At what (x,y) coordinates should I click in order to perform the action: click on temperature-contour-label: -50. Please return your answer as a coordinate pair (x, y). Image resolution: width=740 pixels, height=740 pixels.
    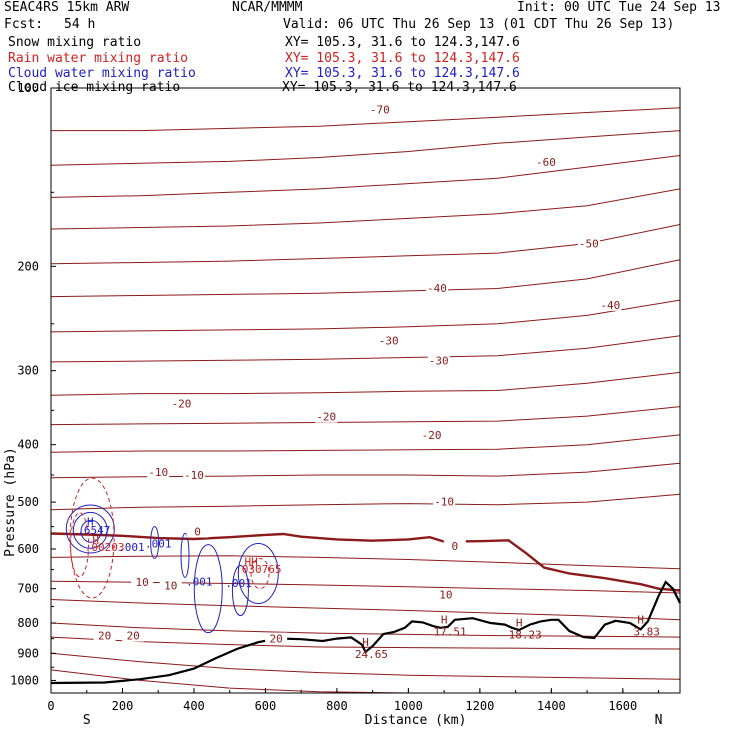
    Looking at the image, I should click on (589, 243).